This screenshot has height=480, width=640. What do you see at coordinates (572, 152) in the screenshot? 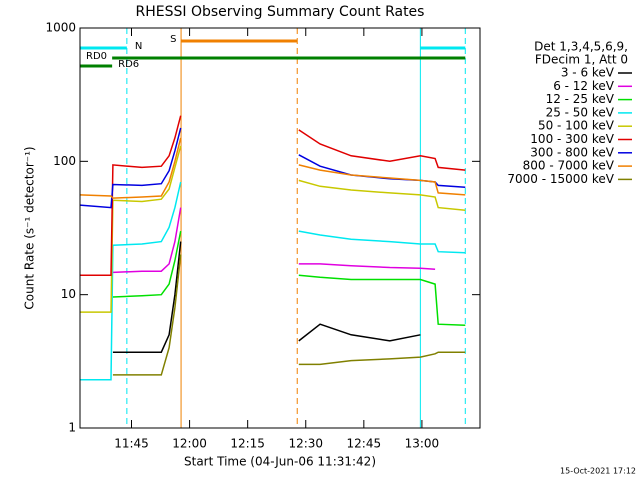
I see `legend-label: 300 - 800 keV` at bounding box center [572, 152].